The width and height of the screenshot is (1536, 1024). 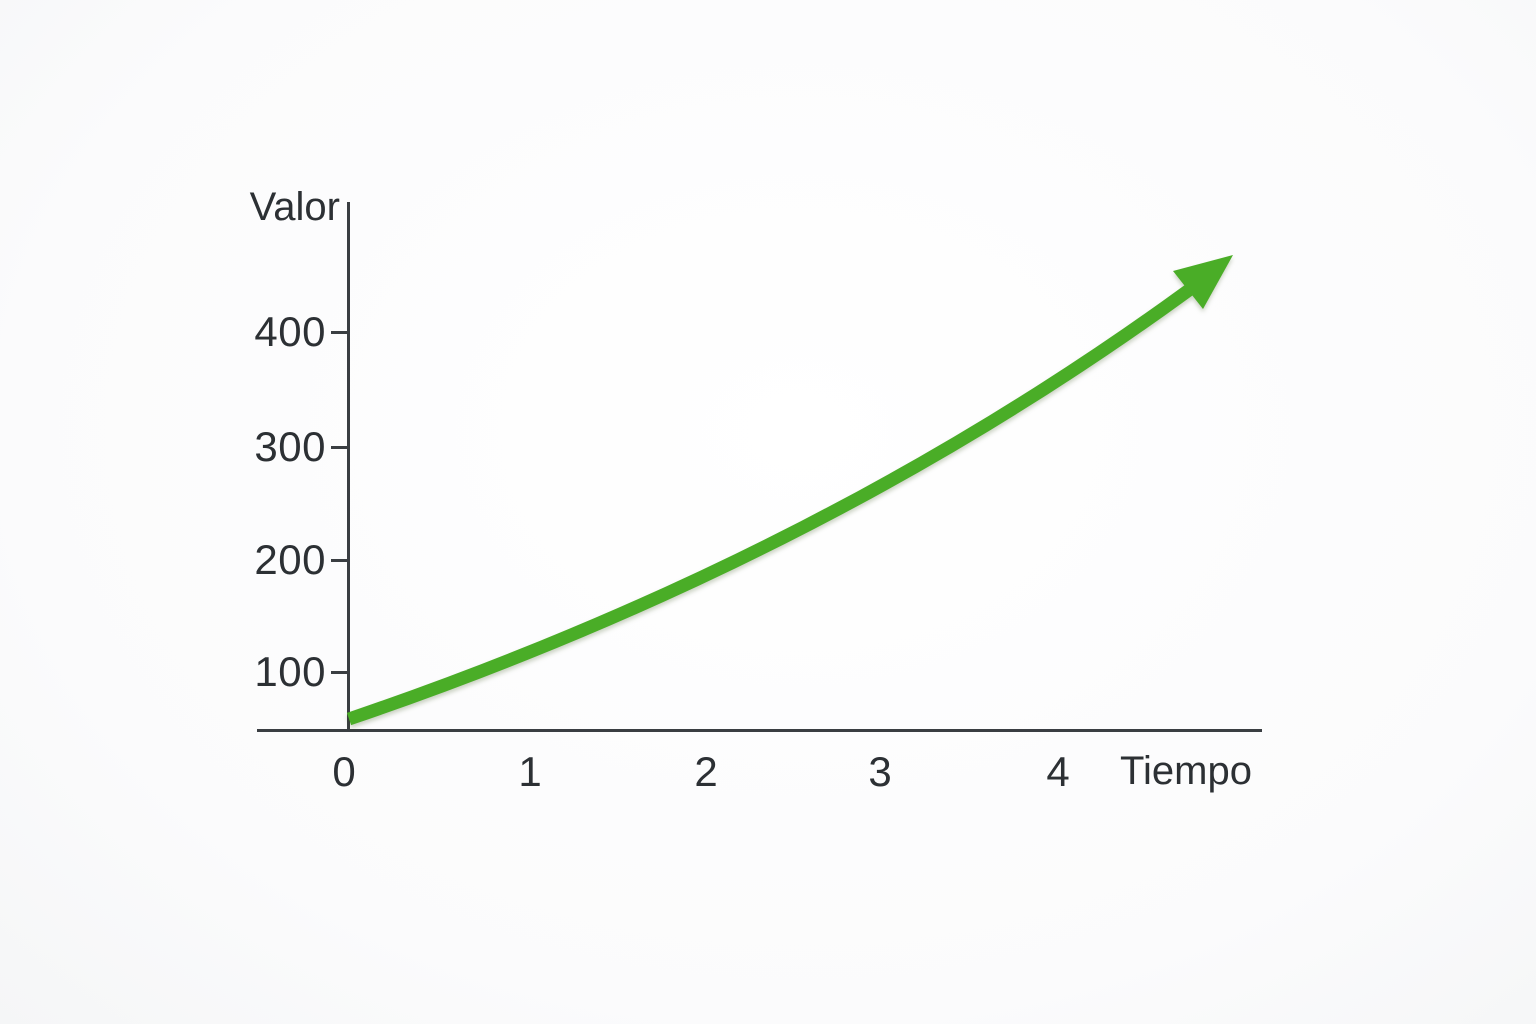 I want to click on x-tick-label-3: 3, so click(x=880, y=771).